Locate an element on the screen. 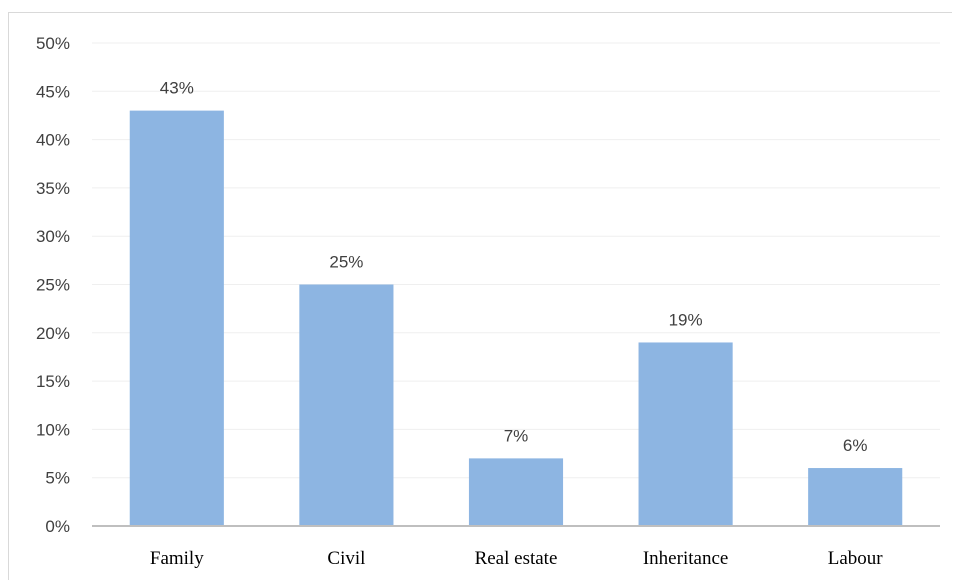  y-tick-label: 40% is located at coordinates (53, 140).